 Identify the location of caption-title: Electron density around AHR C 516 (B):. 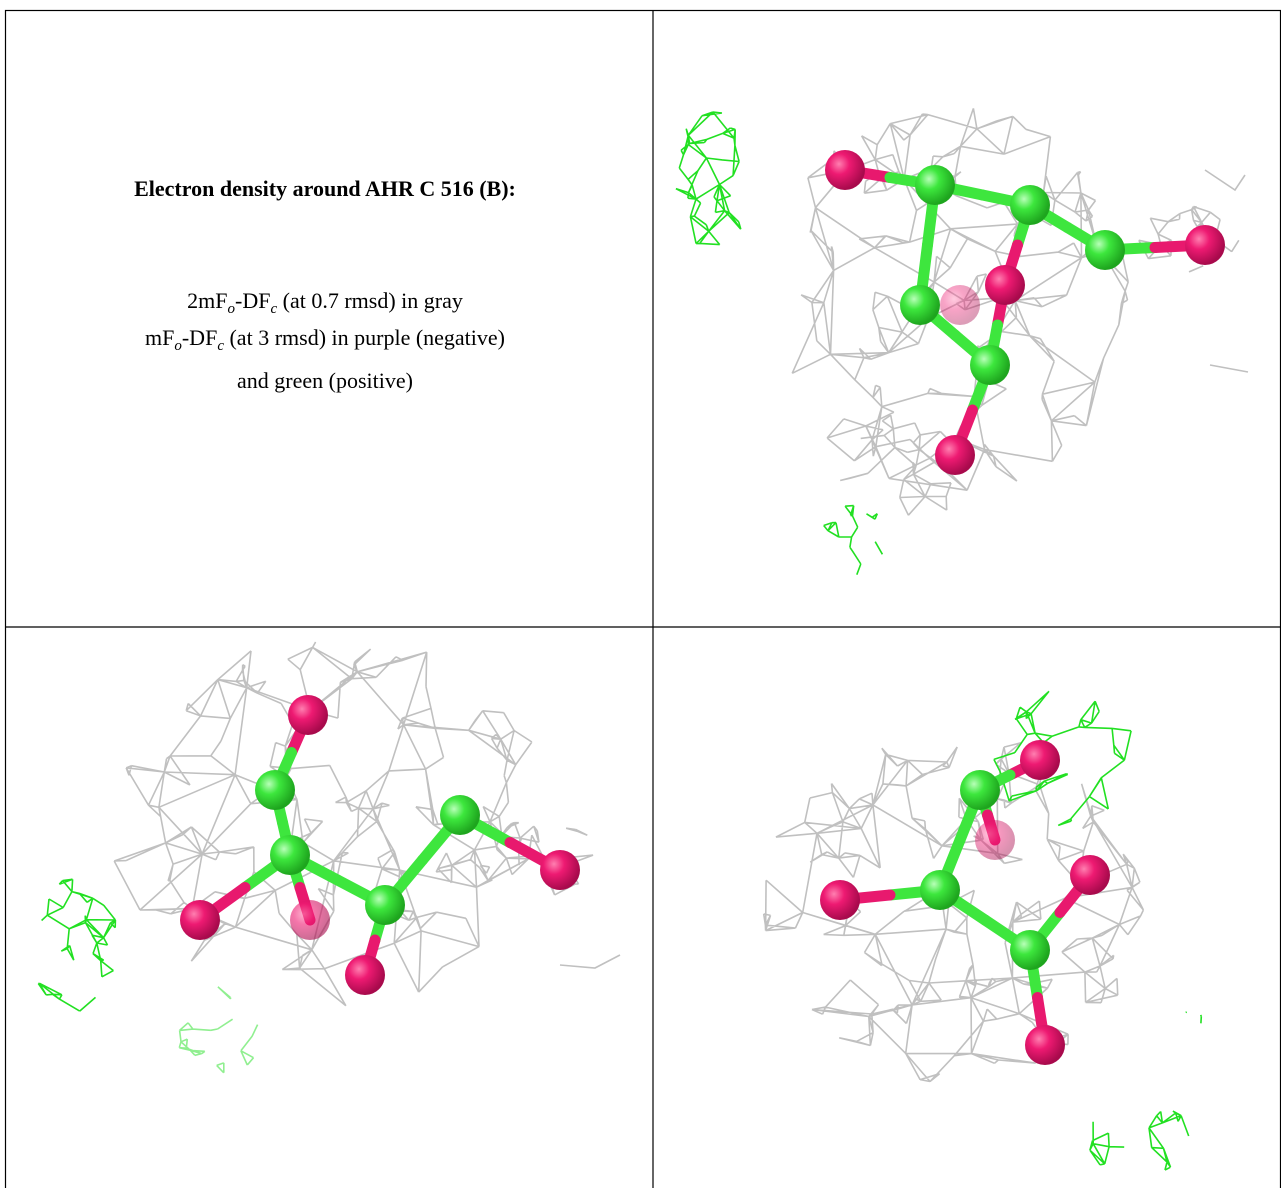
(325, 188).